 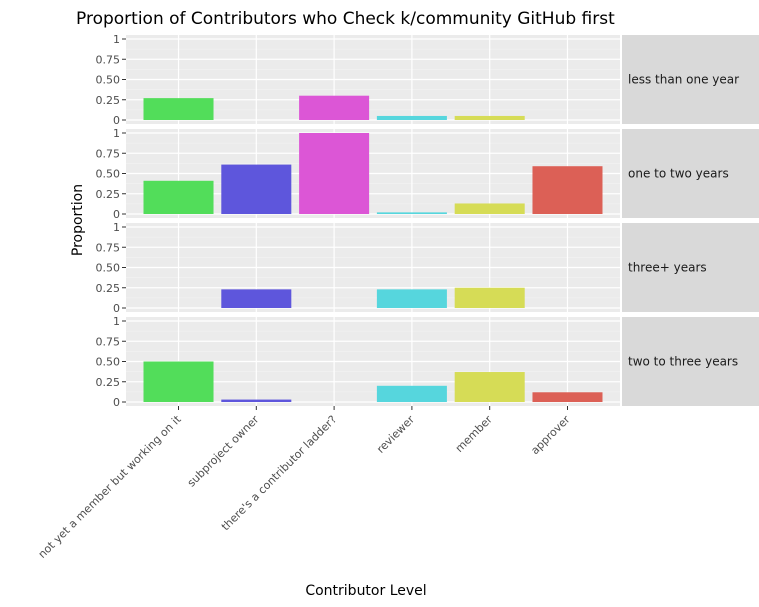 What do you see at coordinates (78, 220) in the screenshot?
I see `y-axis-title: Proportion` at bounding box center [78, 220].